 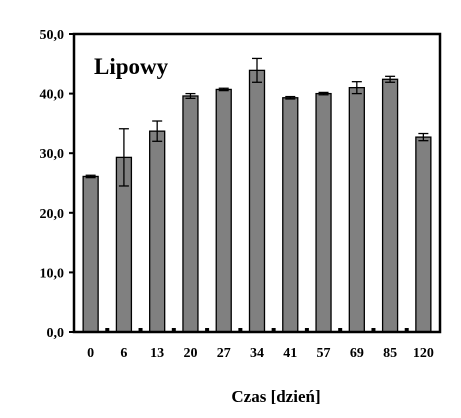 I want to click on x-tick-label: 85, so click(x=390, y=353).